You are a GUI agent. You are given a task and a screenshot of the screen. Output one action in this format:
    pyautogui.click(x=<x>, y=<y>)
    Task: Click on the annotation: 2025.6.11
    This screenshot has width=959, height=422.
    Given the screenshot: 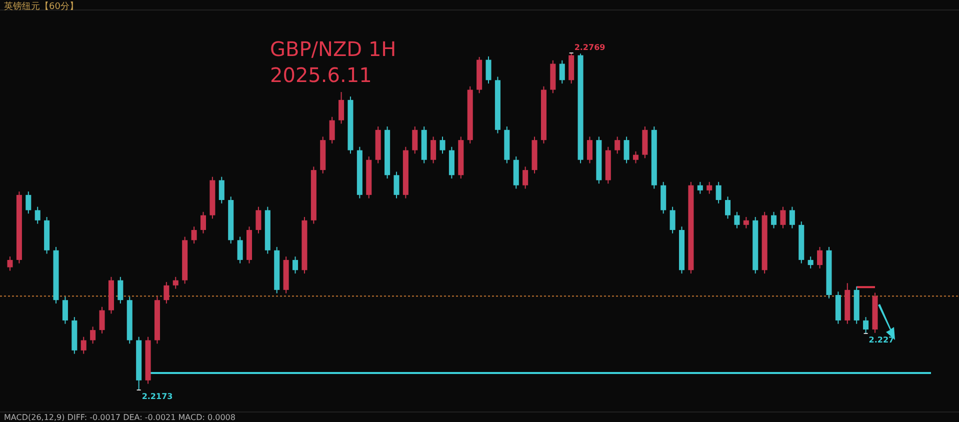 What is the action you would take?
    pyautogui.click(x=321, y=75)
    